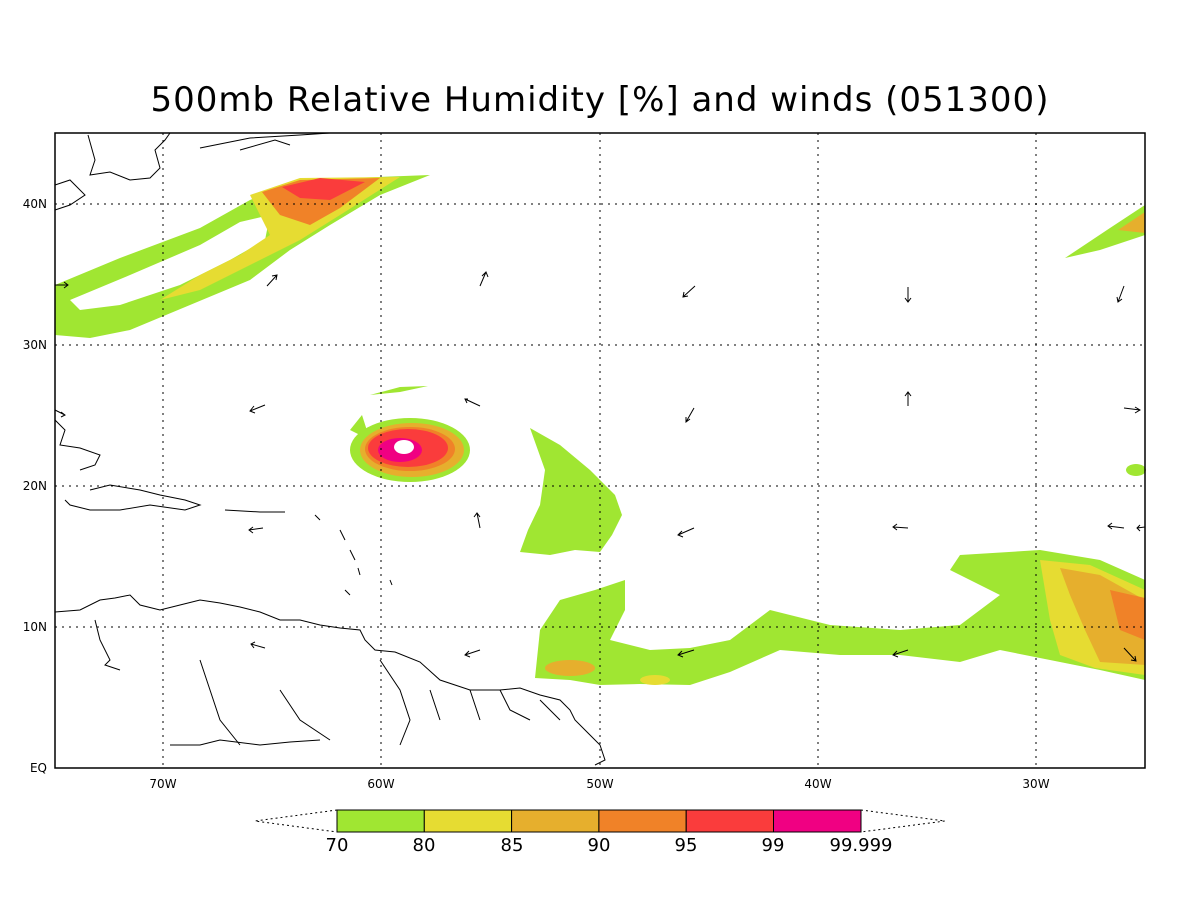 The height and width of the screenshot is (900, 1200). Describe the element at coordinates (817, 784) in the screenshot. I see `lon-tick-label: 40W` at that location.